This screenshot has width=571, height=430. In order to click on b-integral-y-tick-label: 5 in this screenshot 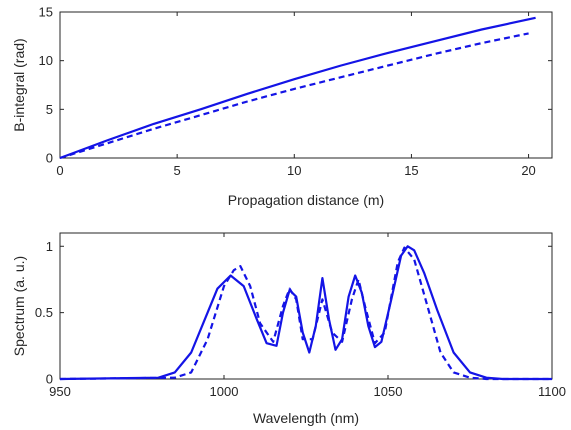, I will do `click(49, 109)`.